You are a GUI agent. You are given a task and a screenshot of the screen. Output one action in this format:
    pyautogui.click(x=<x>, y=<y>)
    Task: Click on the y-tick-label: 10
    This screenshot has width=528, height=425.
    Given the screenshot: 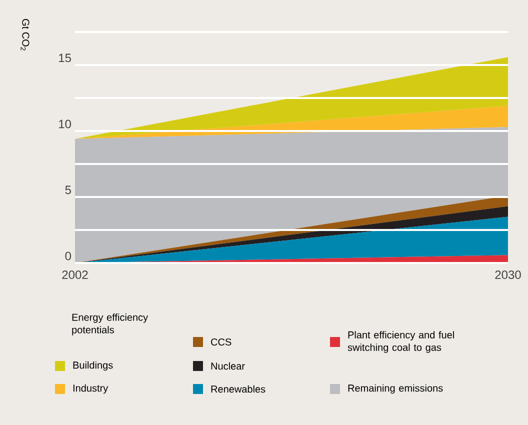 What is the action you would take?
    pyautogui.click(x=65, y=124)
    